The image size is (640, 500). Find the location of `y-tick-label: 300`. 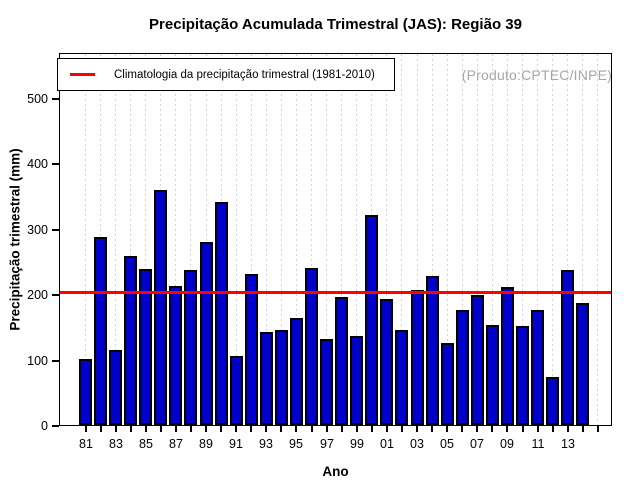

y-tick-label: 300 is located at coordinates (37, 230).